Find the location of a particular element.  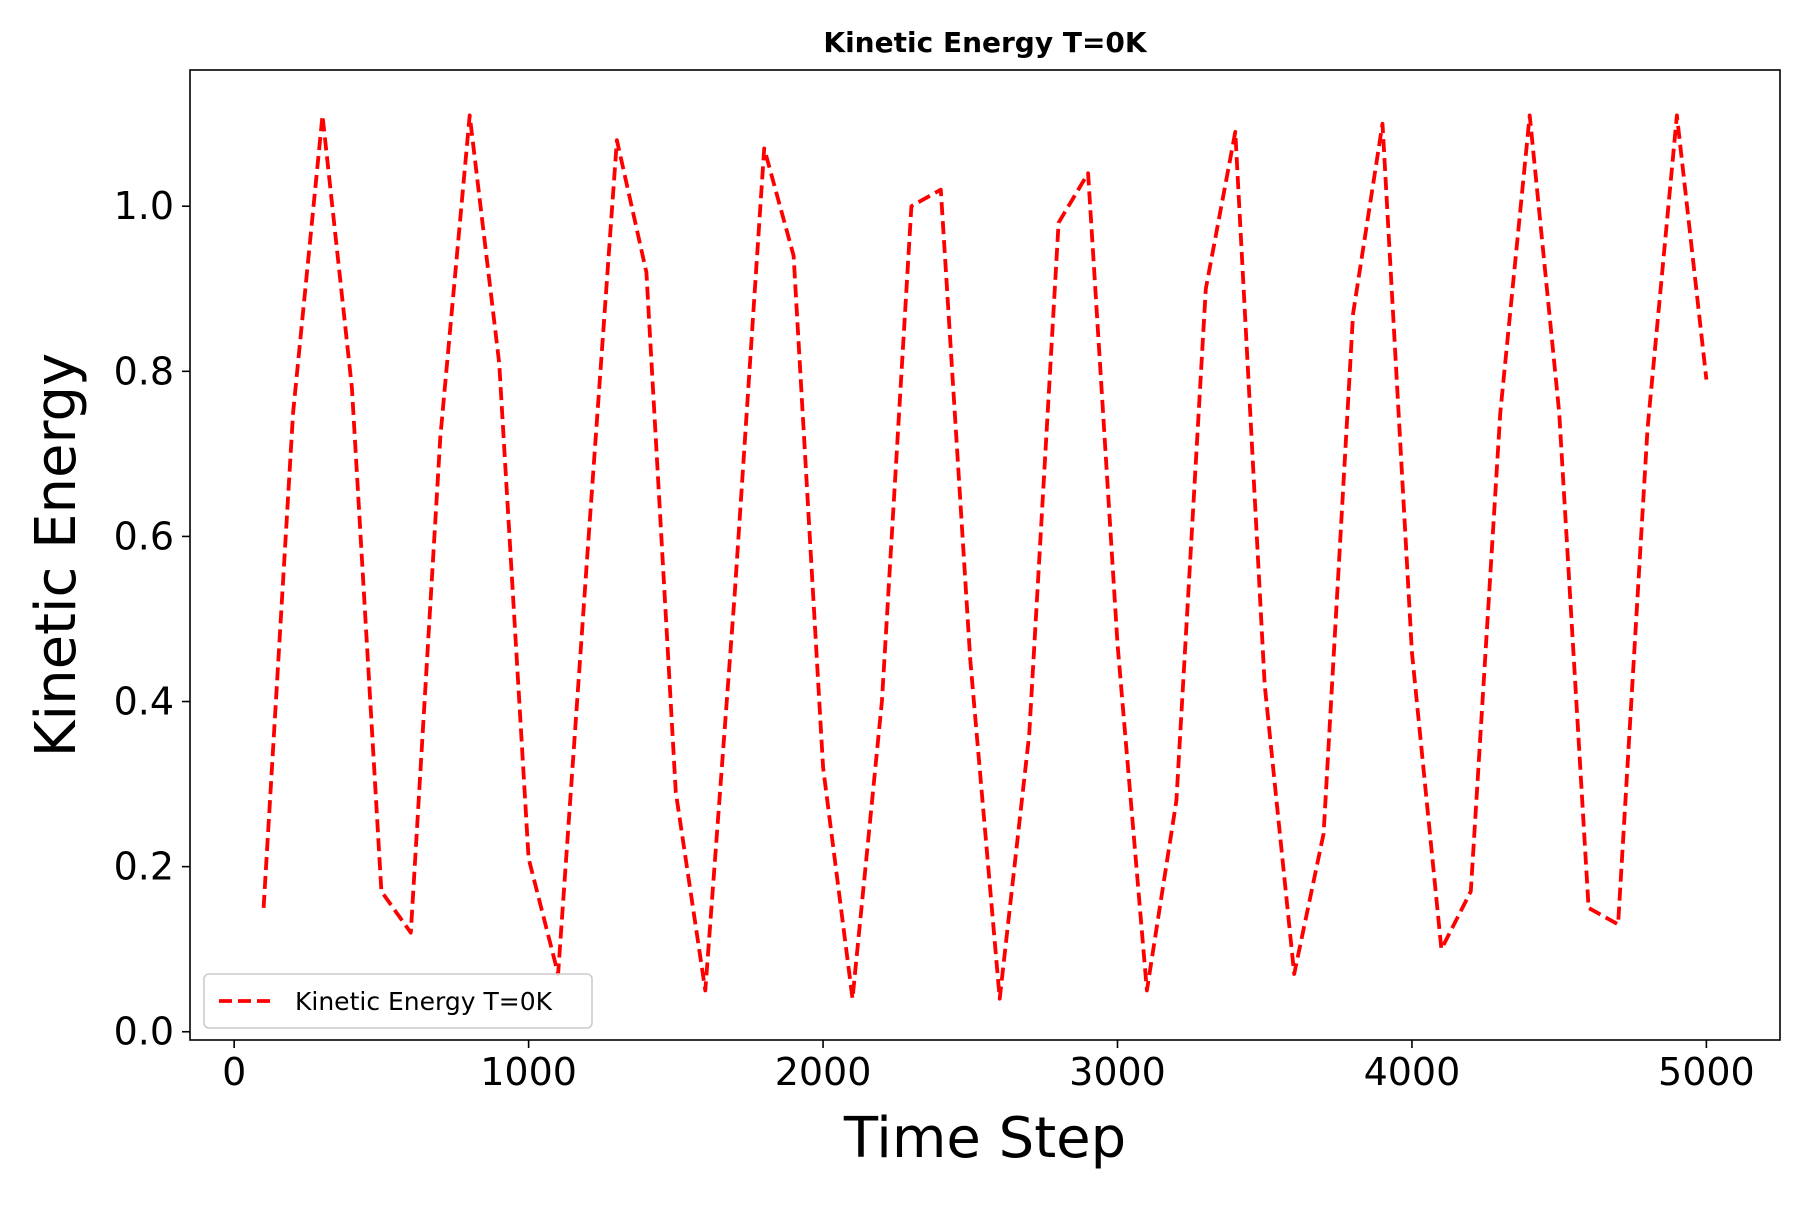

x-tick-label: 4000 is located at coordinates (1412, 1072).